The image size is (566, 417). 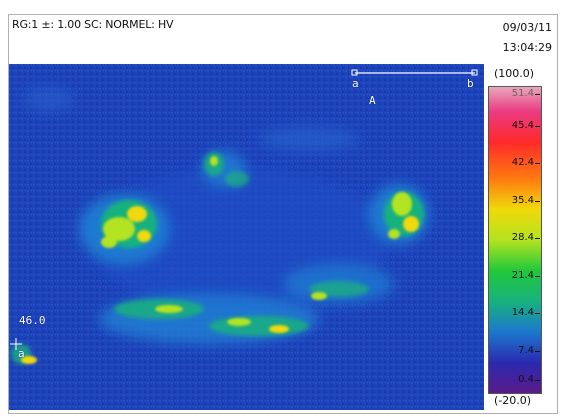 What do you see at coordinates (527, 27) in the screenshot?
I see `date-text: 09/03/11` at bounding box center [527, 27].